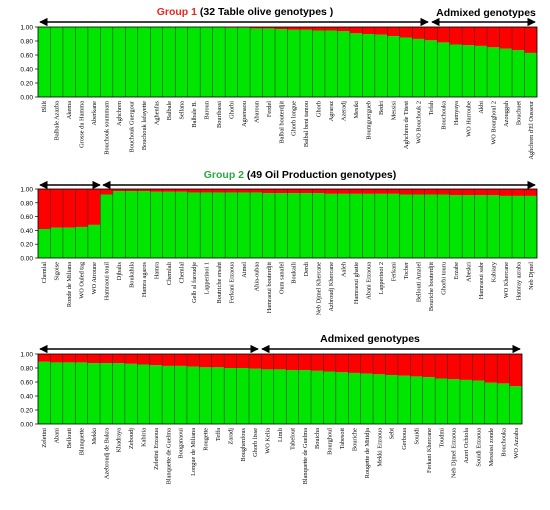 This screenshot has height=510, width=550. What do you see at coordinates (177, 12) in the screenshot?
I see `panel-1-title-group: Group 1` at bounding box center [177, 12].